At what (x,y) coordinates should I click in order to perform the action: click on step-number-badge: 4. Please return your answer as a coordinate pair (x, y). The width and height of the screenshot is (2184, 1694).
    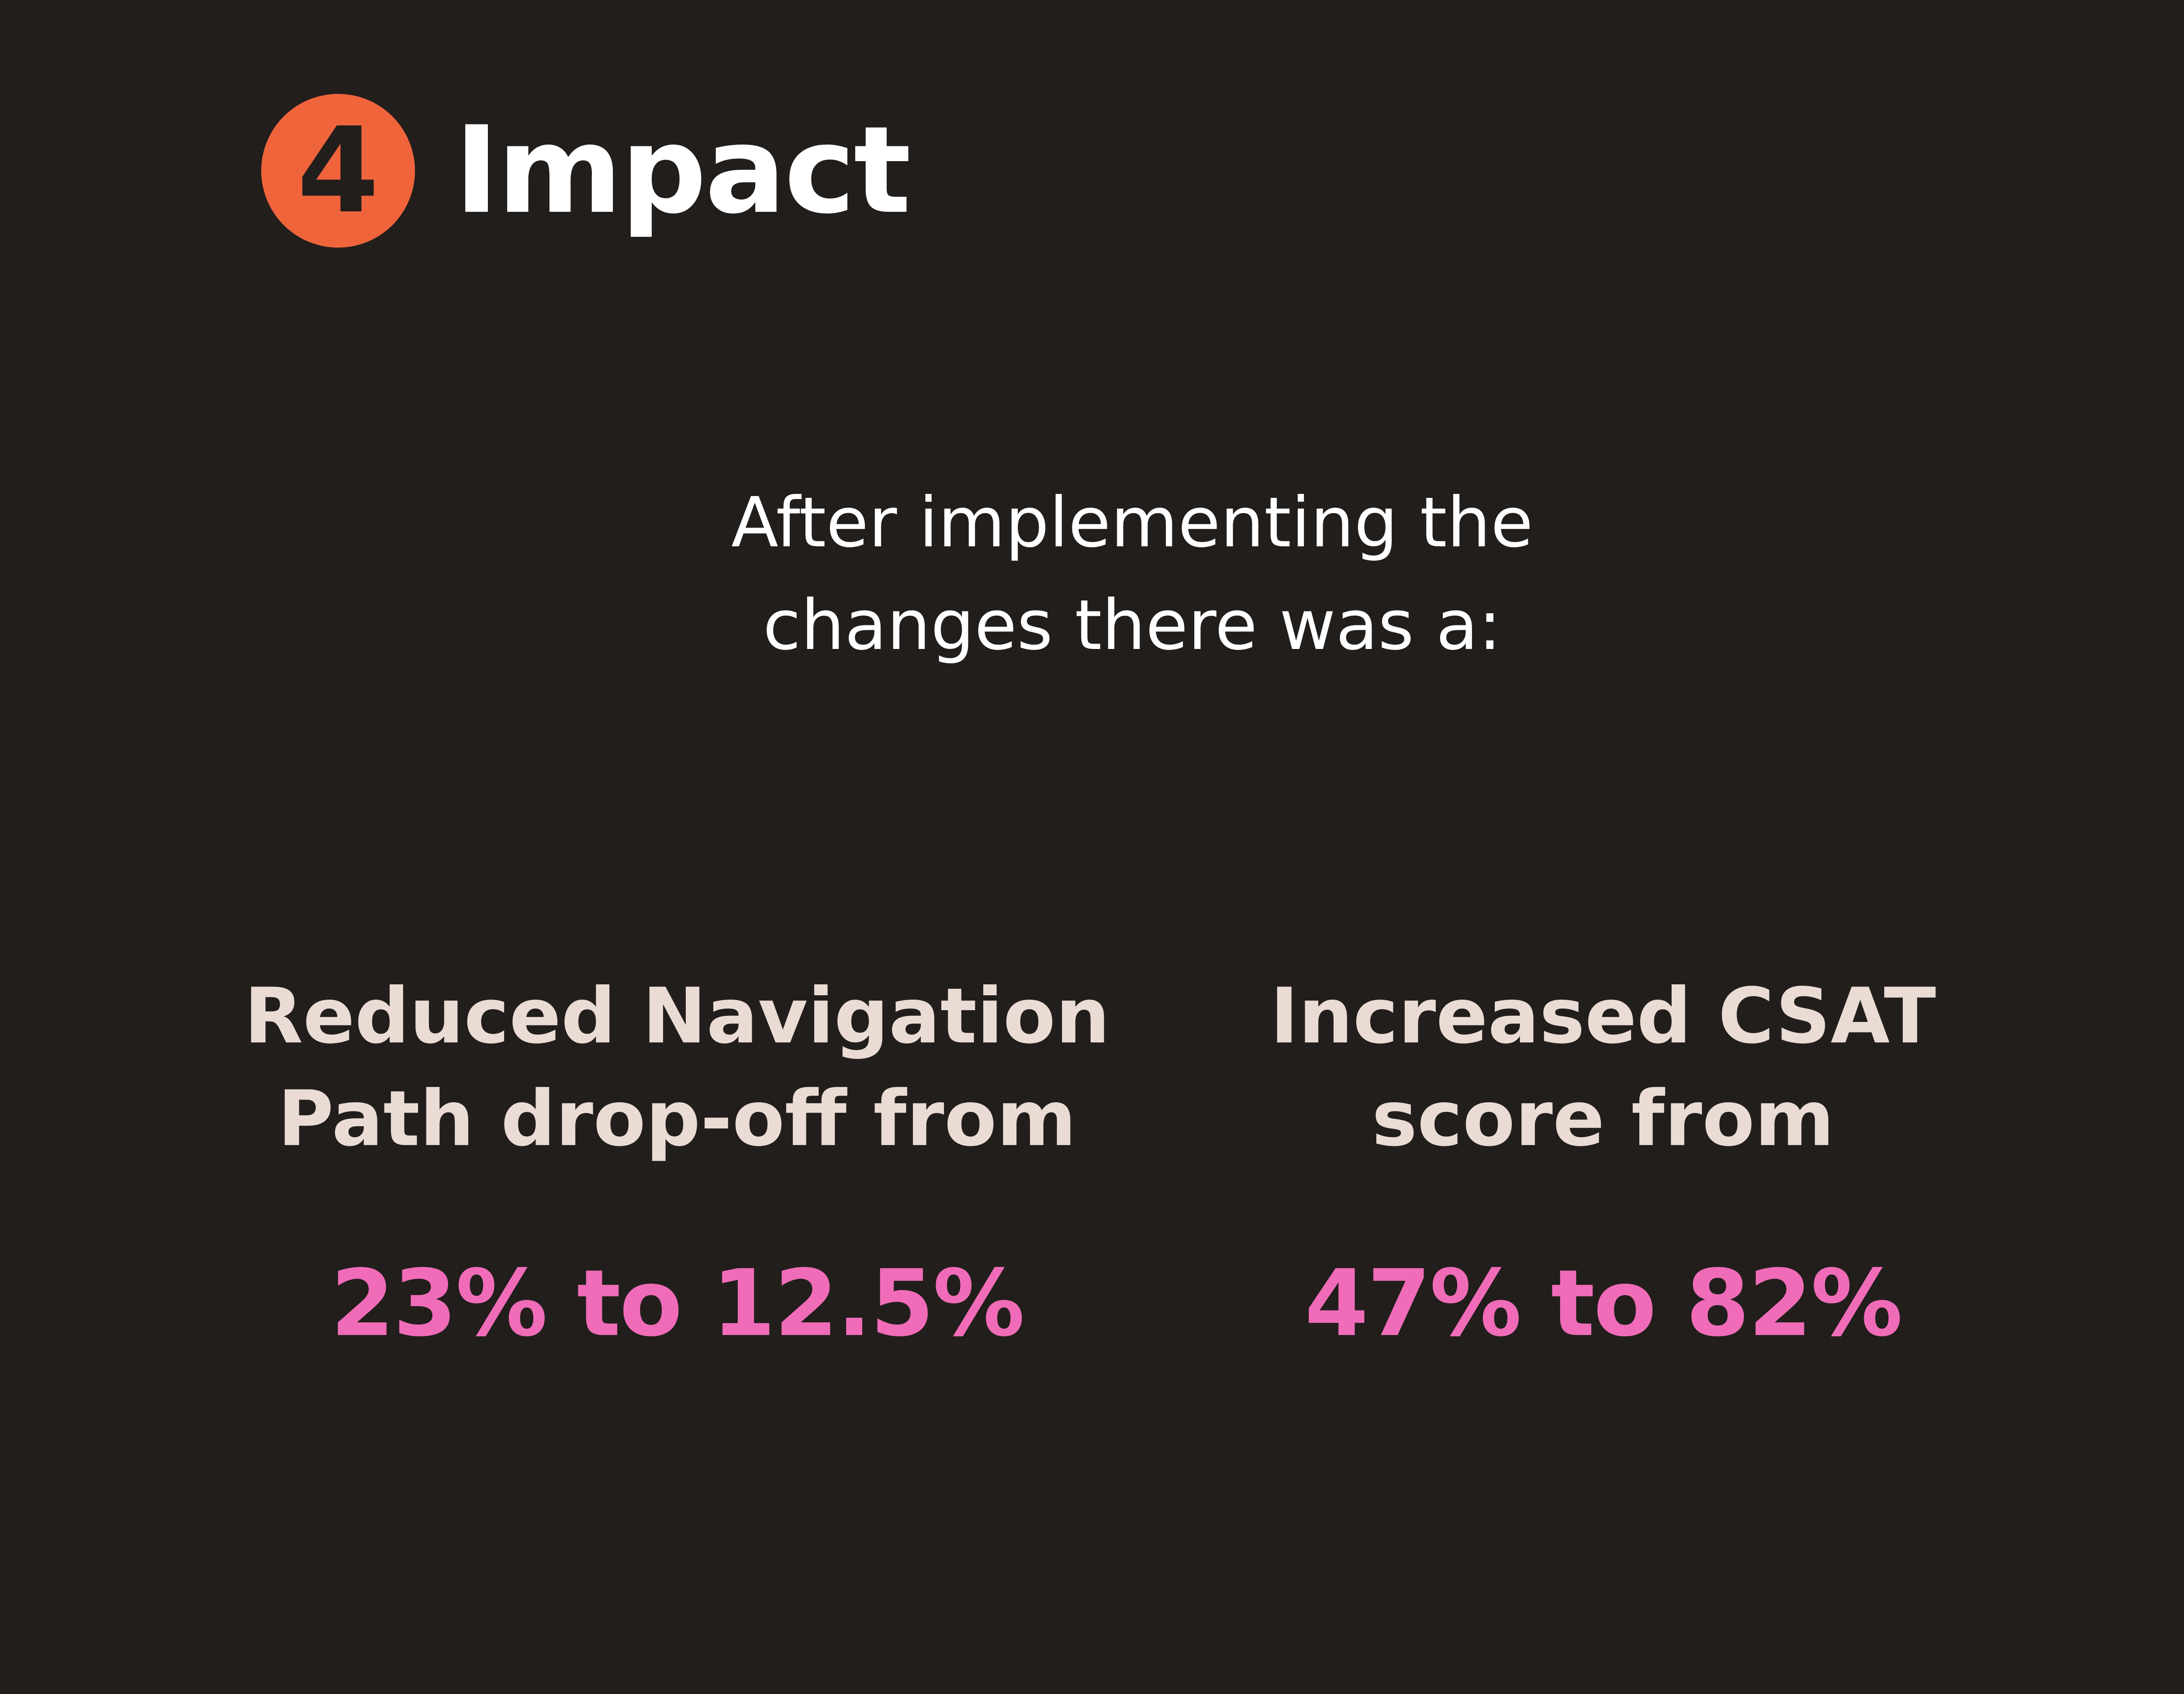
    Looking at the image, I should click on (338, 171).